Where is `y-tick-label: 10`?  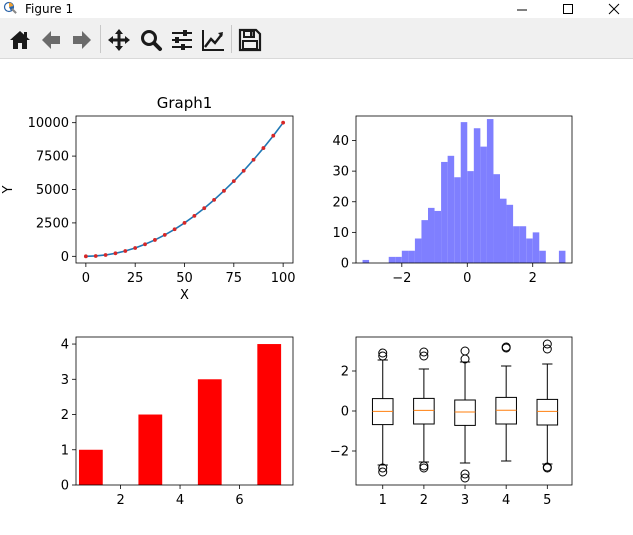 y-tick-label: 10 is located at coordinates (340, 233).